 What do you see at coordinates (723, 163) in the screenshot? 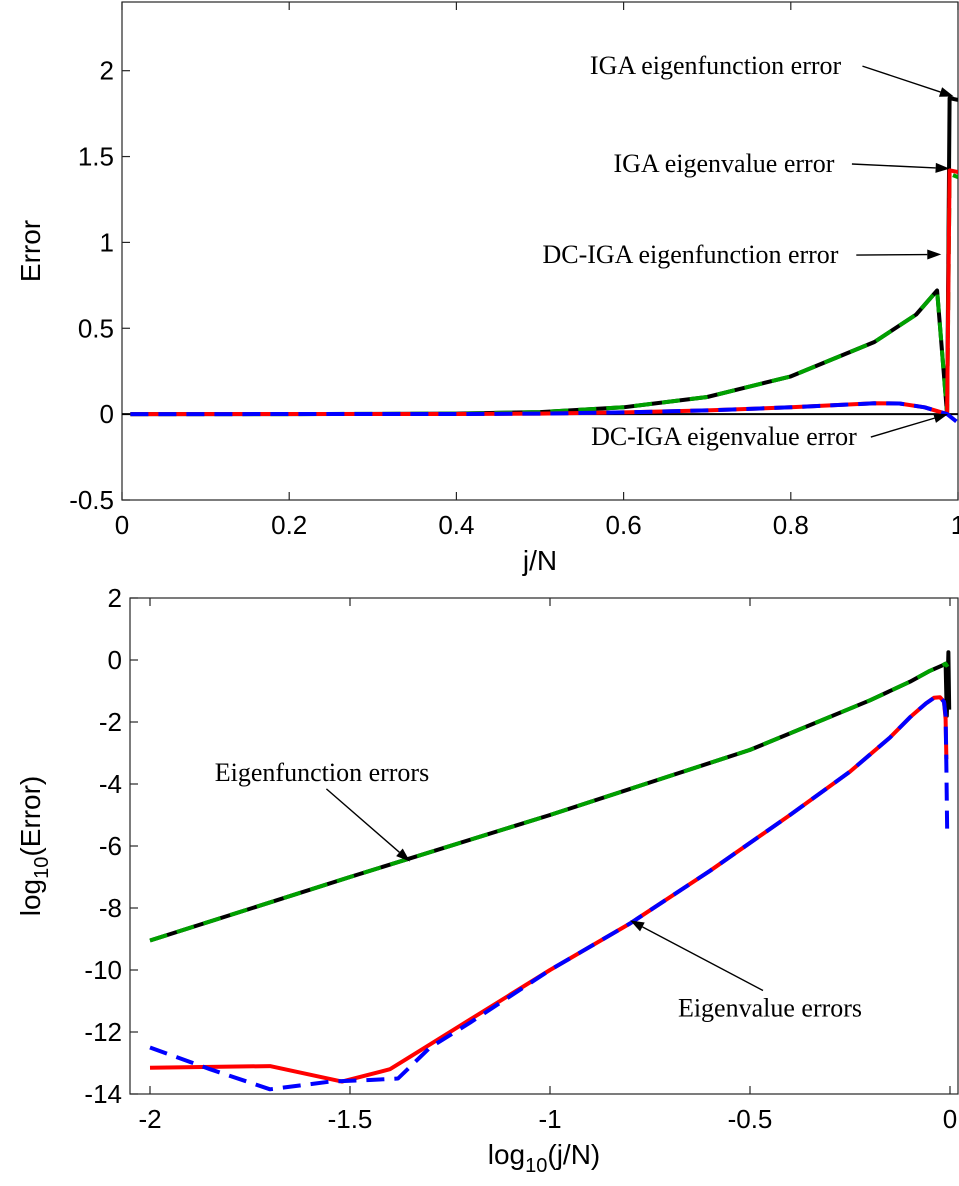
I see `annotation-label: IGA eigenvalue error` at bounding box center [723, 163].